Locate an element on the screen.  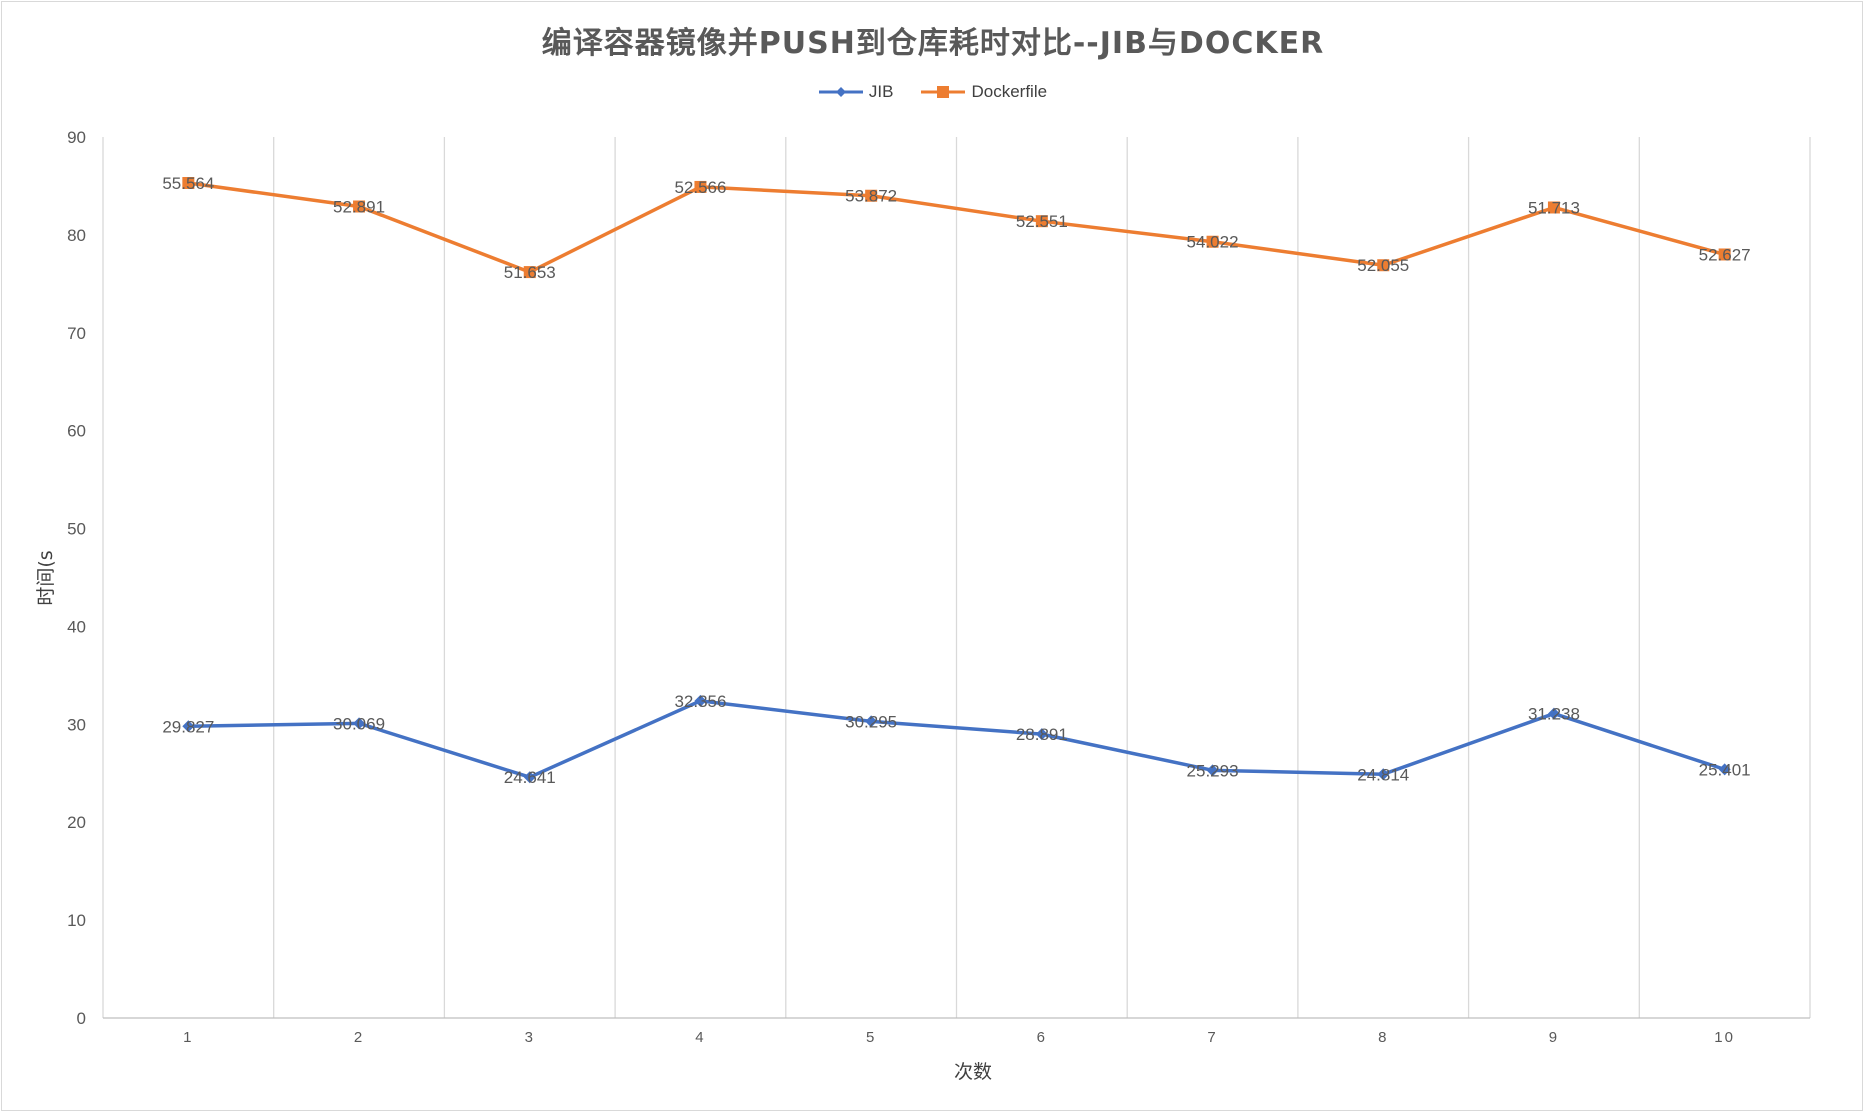
y-tick-label: 0 is located at coordinates (81, 1018).